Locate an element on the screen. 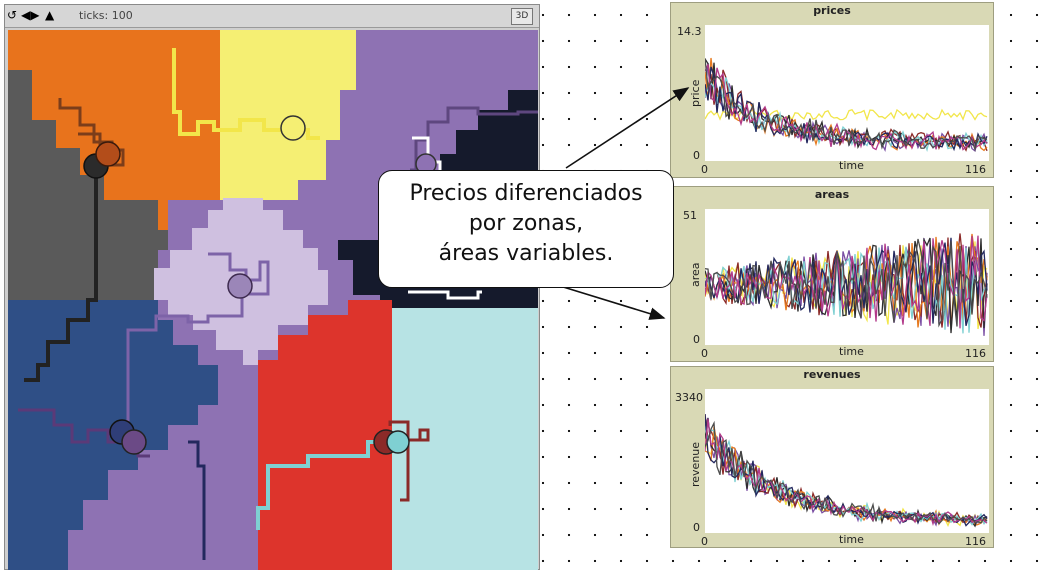 This screenshot has width=1042, height=572. callout-line-2: por zonas, is located at coordinates (526, 223).